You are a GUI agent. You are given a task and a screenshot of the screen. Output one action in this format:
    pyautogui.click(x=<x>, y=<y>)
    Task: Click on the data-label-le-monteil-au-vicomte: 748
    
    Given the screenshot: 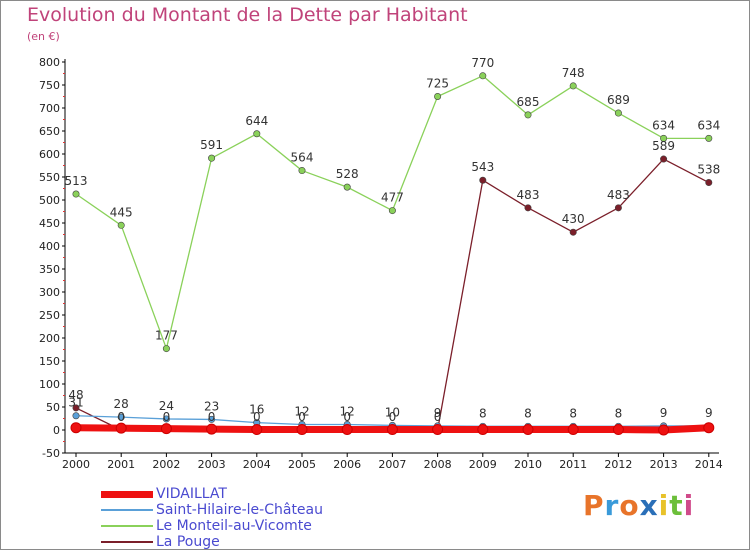 What is the action you would take?
    pyautogui.click(x=573, y=73)
    